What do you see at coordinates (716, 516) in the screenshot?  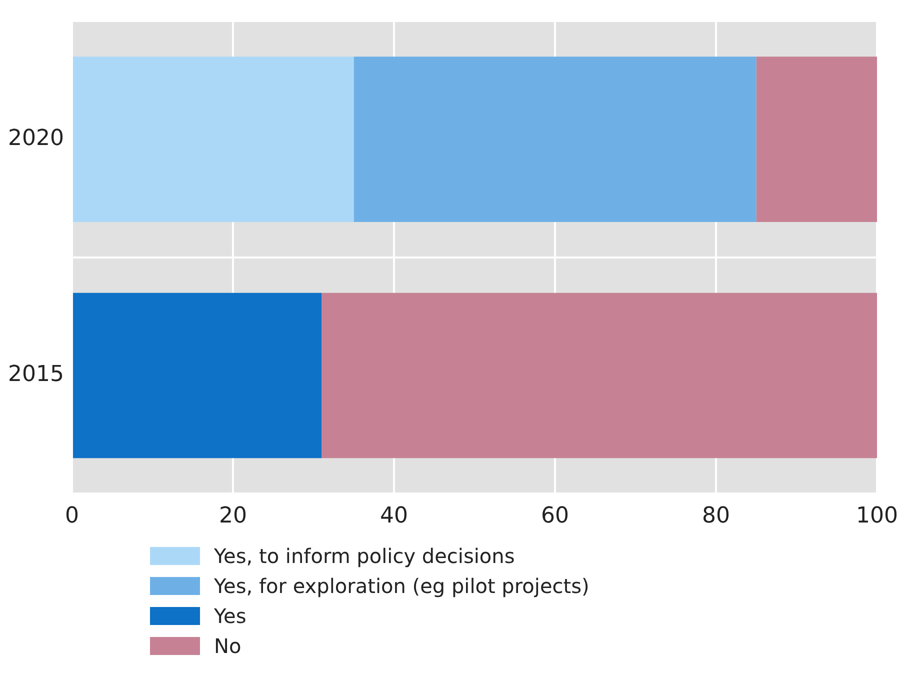 I see `x-tick-label: 80` at bounding box center [716, 516].